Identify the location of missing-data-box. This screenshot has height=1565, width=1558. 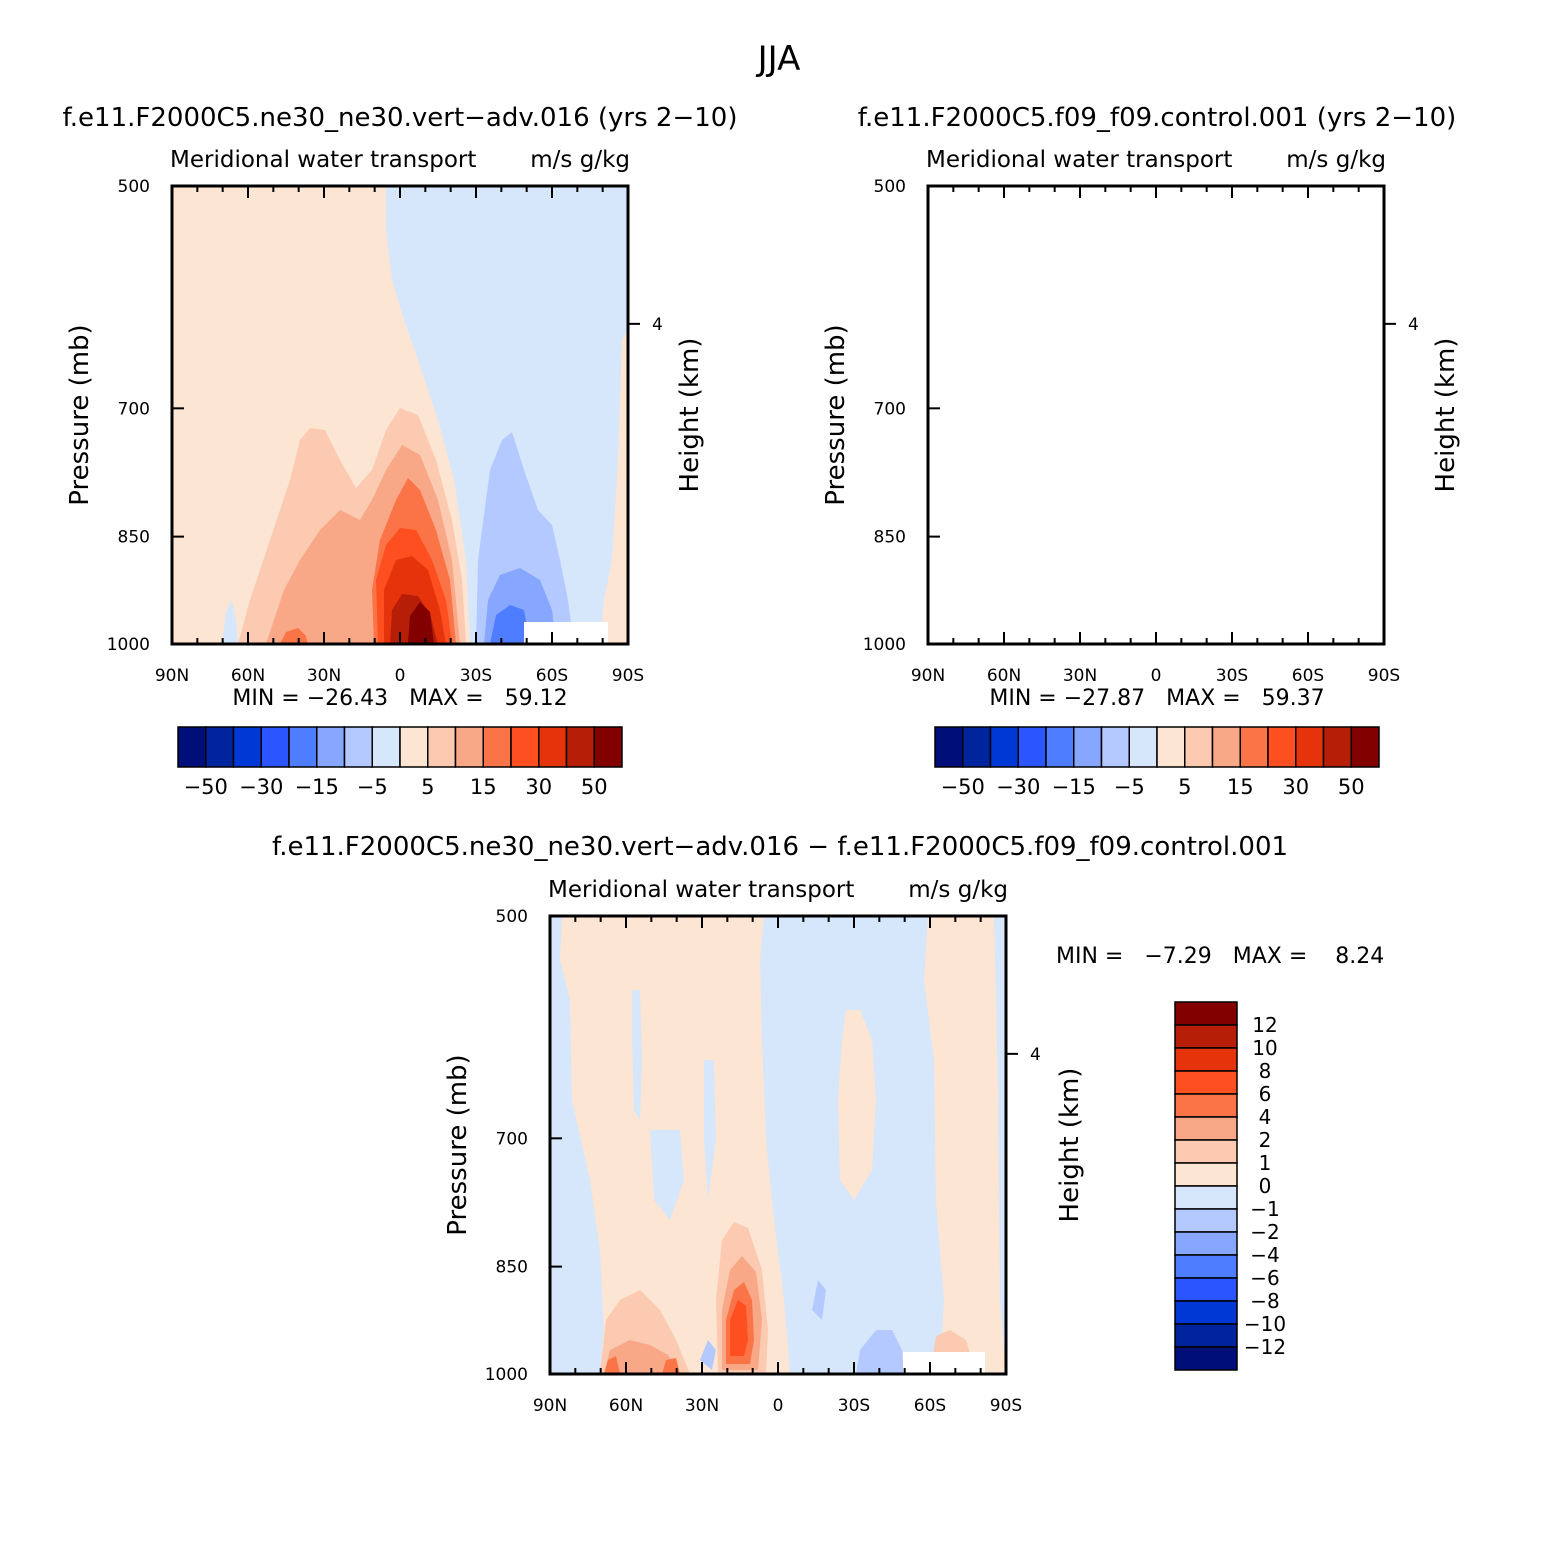
(944, 1363).